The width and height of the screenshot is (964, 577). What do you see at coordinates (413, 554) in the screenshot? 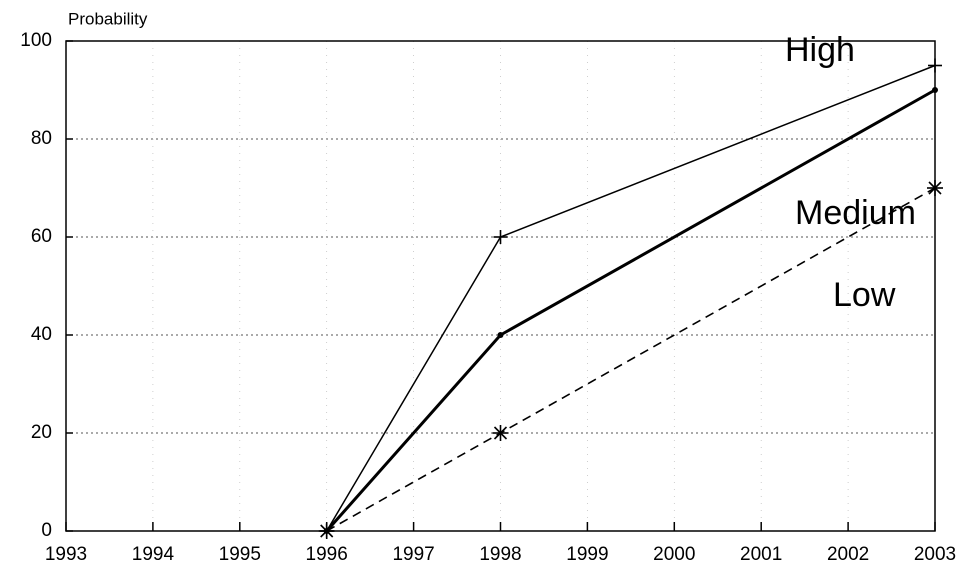
I see `x-tick-label: 1997` at bounding box center [413, 554].